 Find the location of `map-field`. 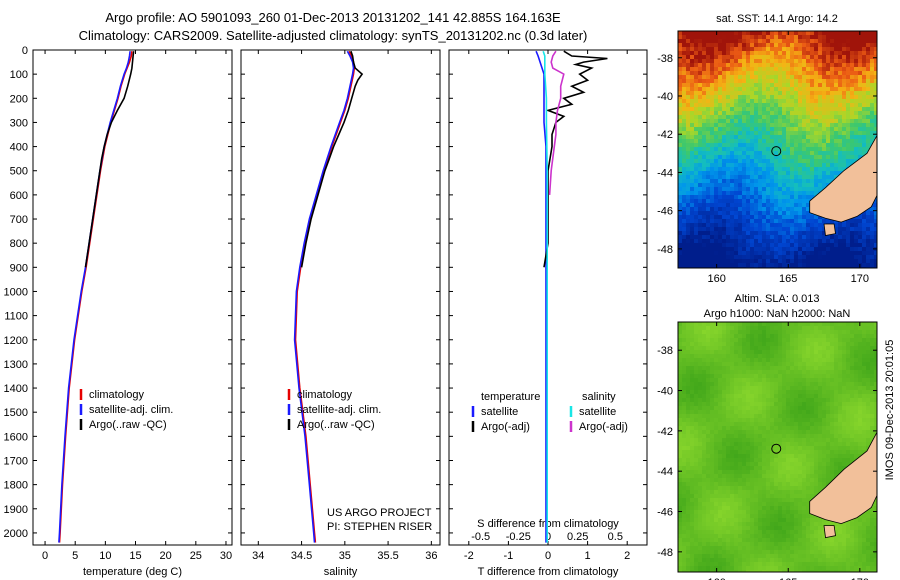

map-field is located at coordinates (777, 149).